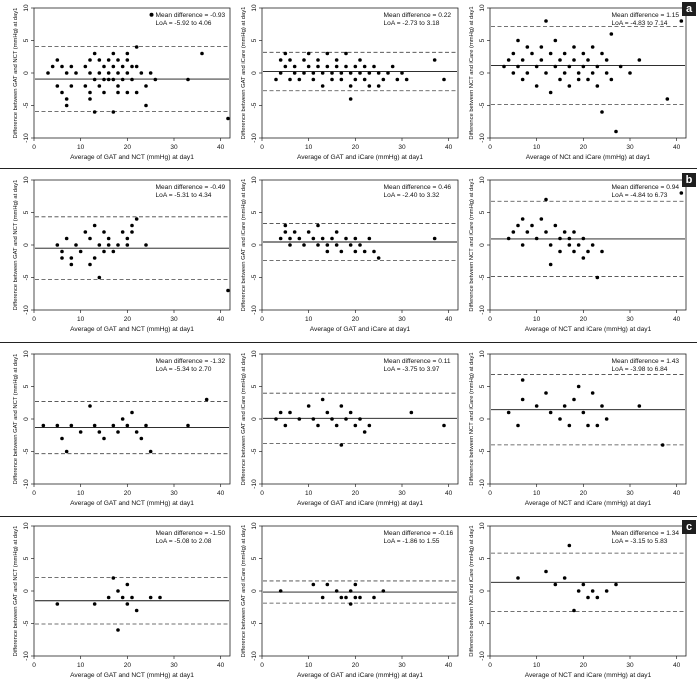 The image size is (697, 692). I want to click on mean-difference-label: Mean difference = -0.49, so click(191, 187).